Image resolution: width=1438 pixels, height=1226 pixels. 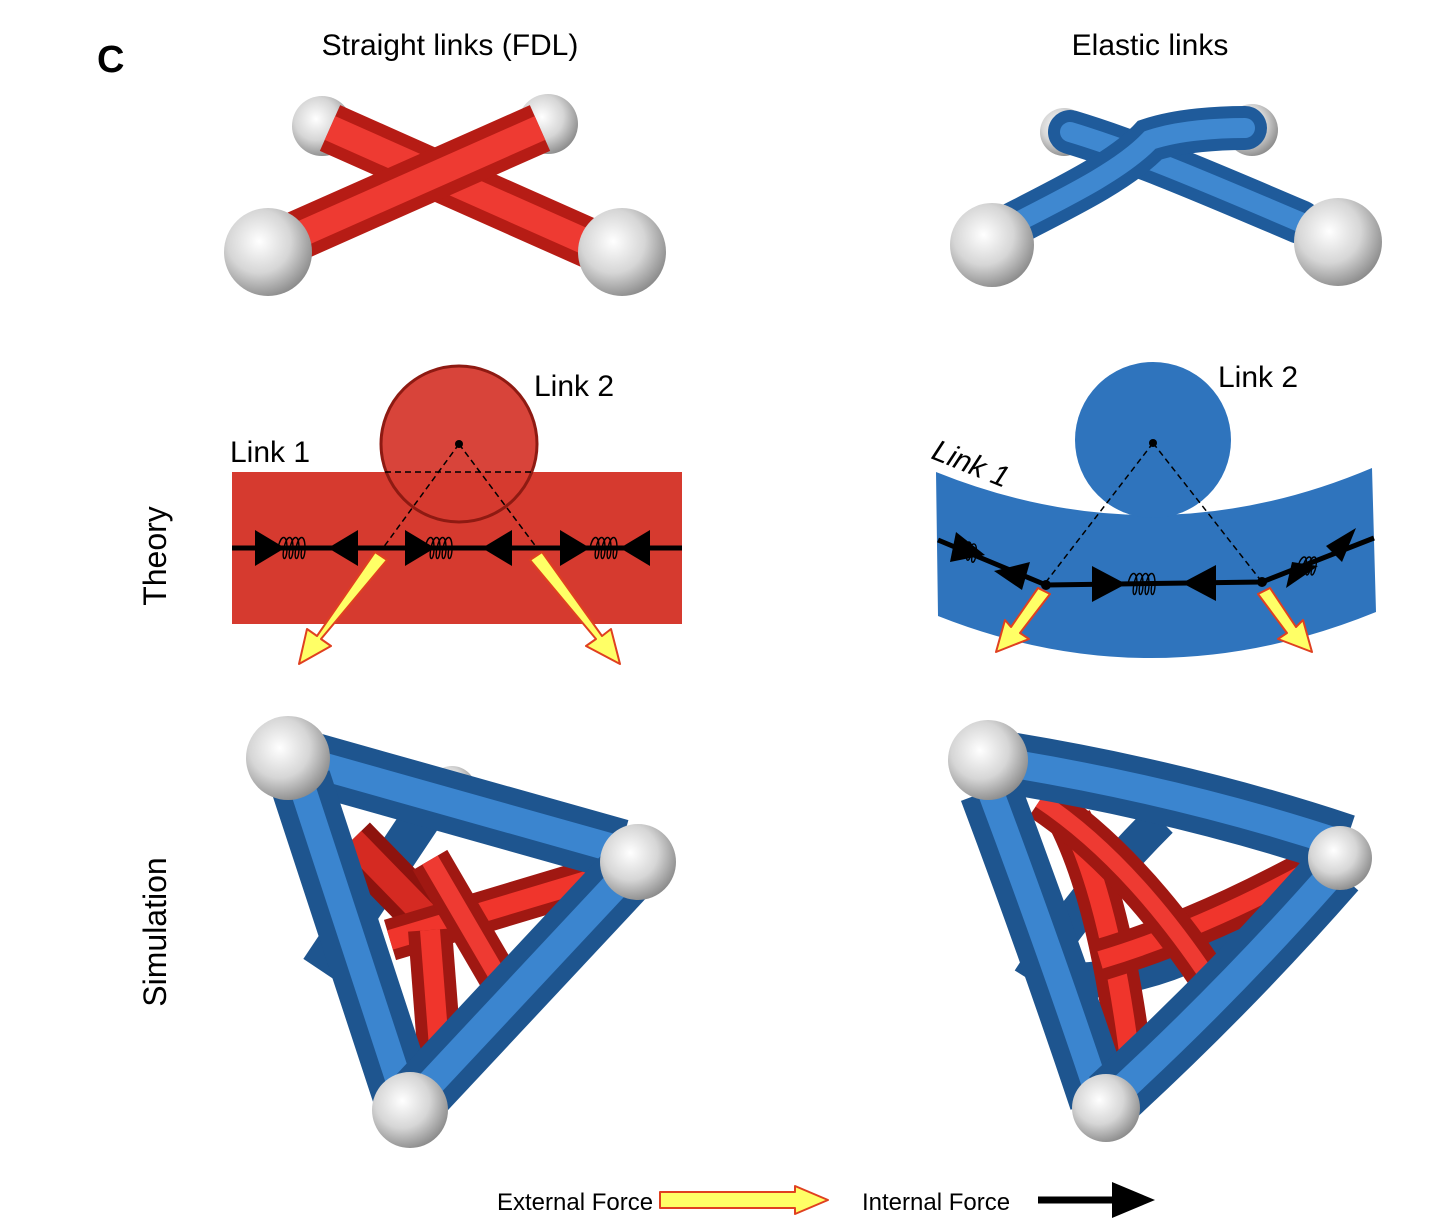 I want to click on elastic-links-3d-render, so click(x=1166, y=195).